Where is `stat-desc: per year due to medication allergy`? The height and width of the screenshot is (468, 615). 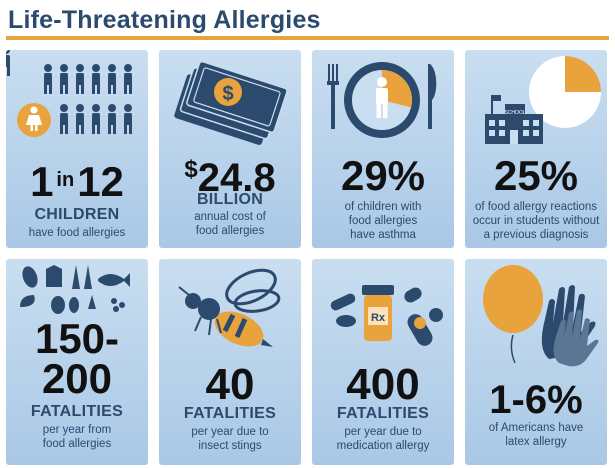 stat-desc: per year due to medication allergy is located at coordinates (383, 439).